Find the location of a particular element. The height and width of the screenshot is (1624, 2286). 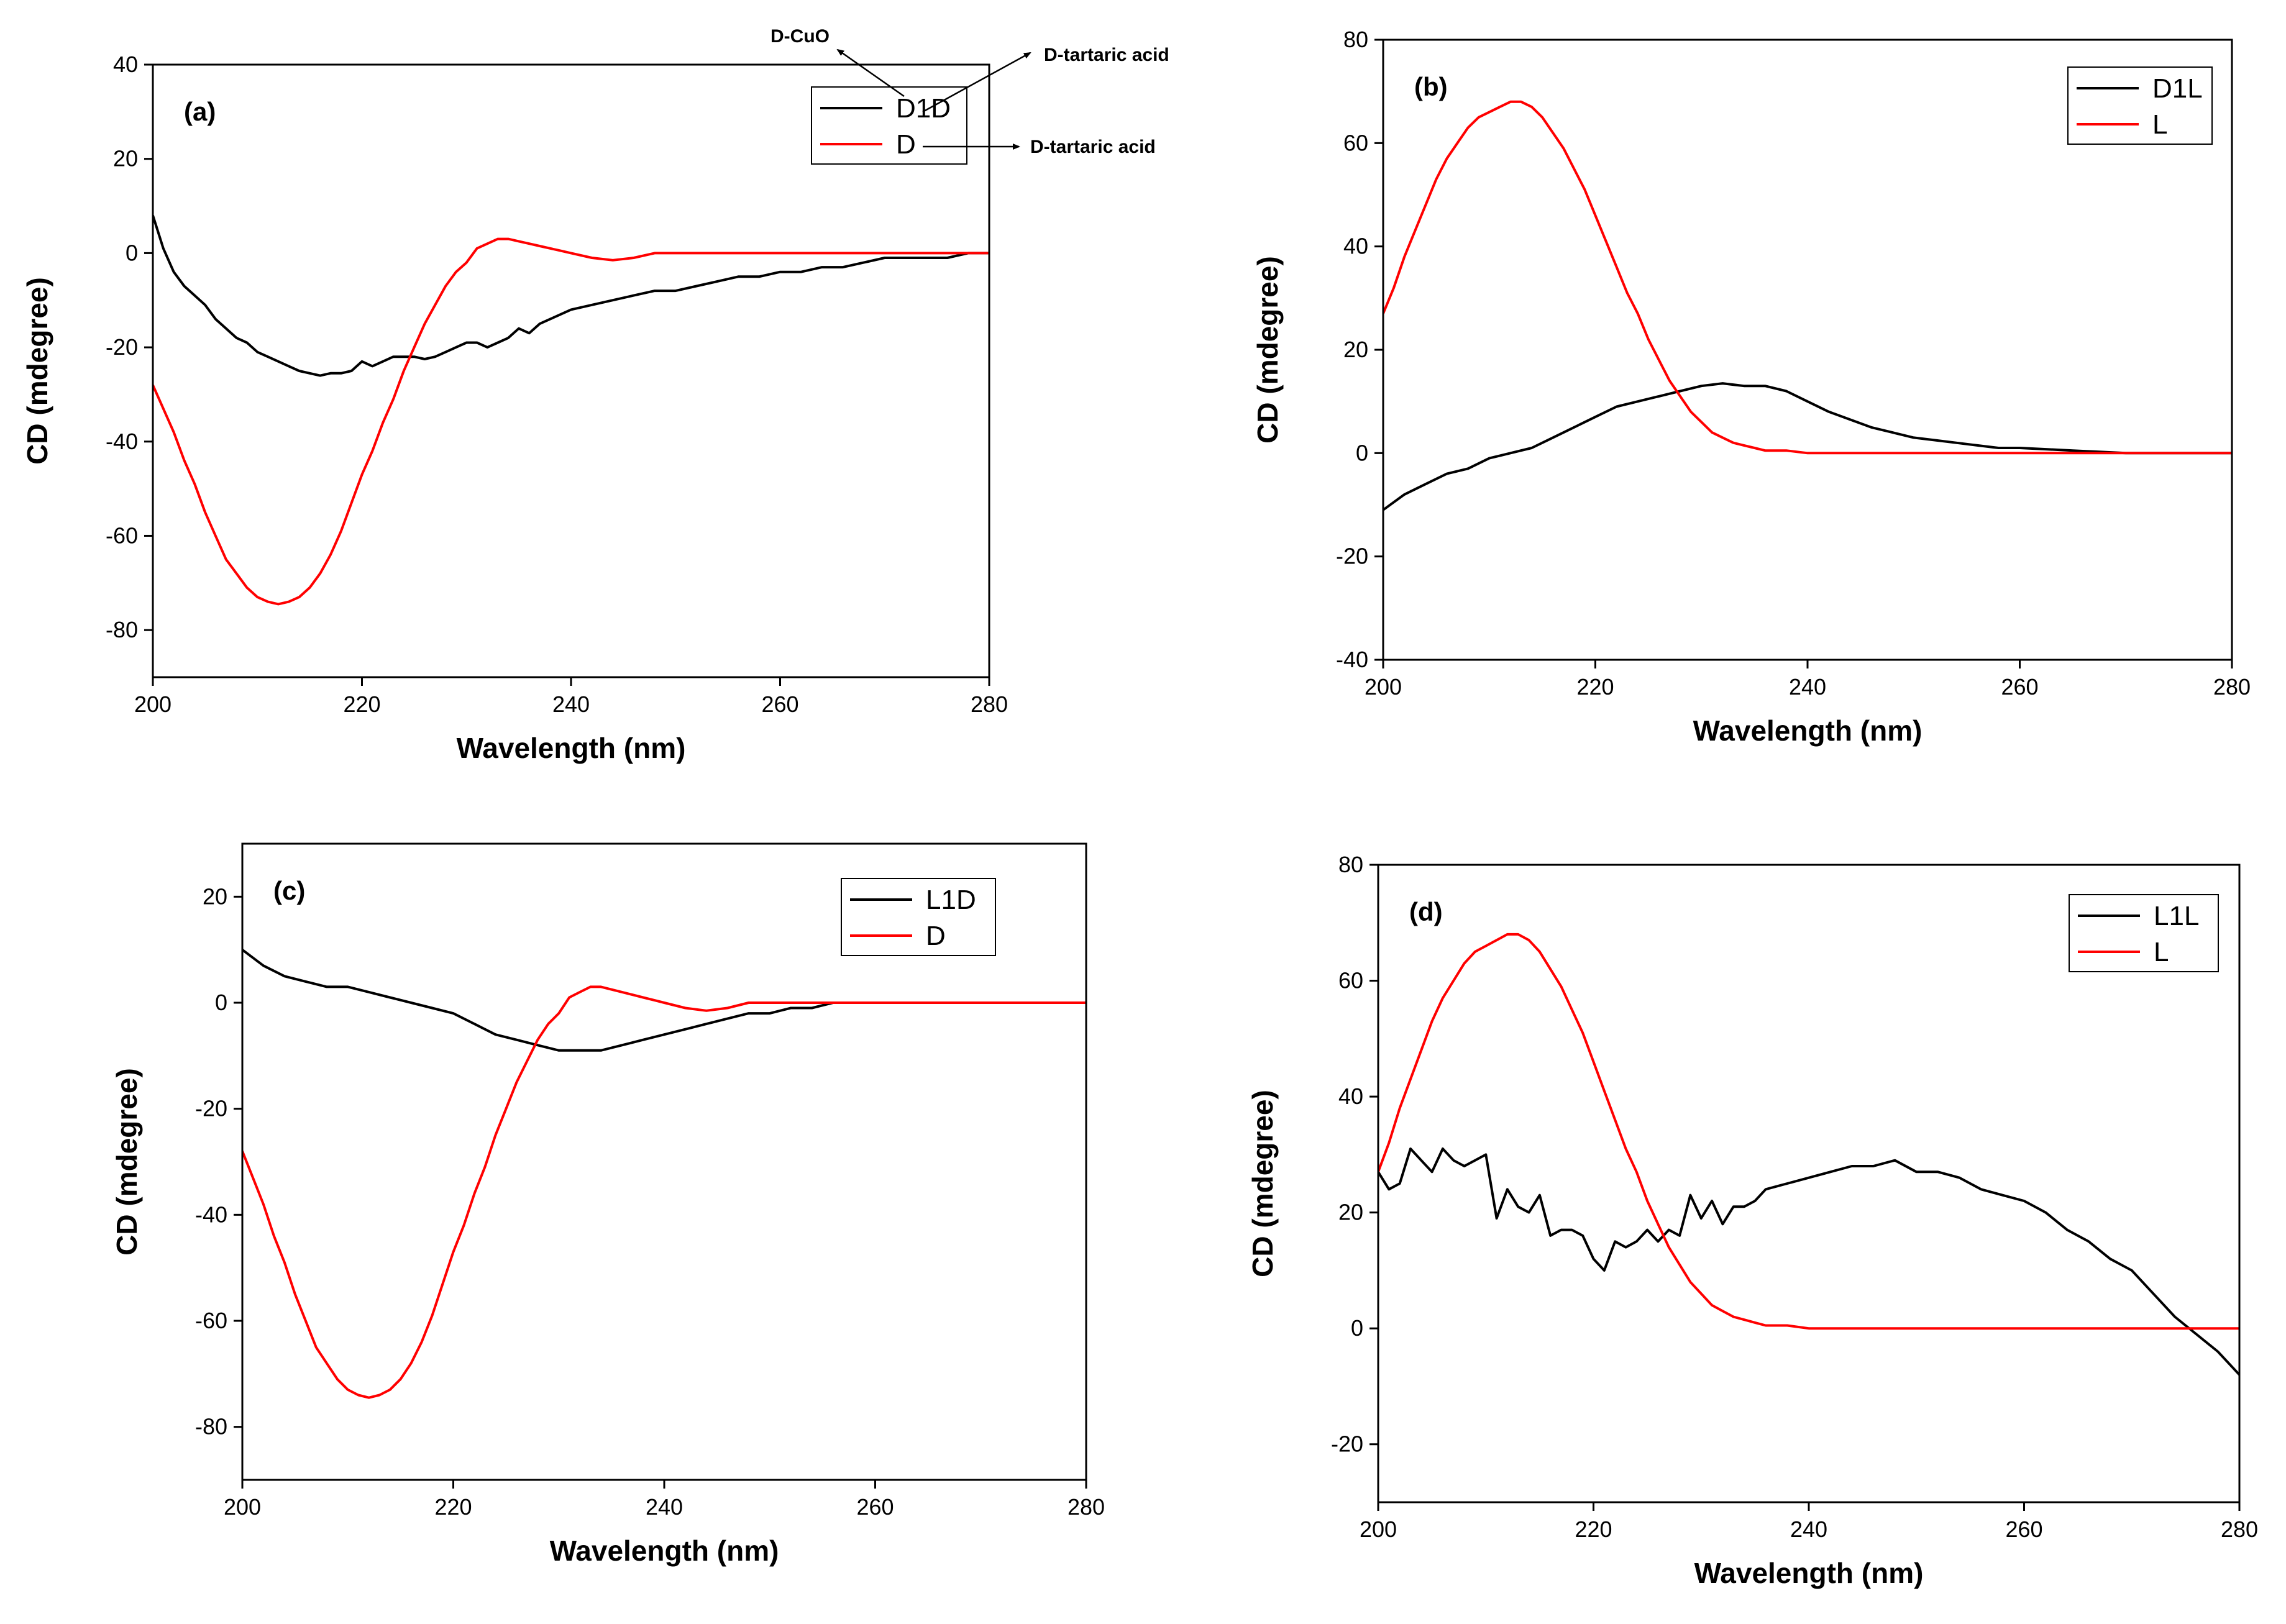

x-tick-label-b-260: 260 is located at coordinates (2019, 687).